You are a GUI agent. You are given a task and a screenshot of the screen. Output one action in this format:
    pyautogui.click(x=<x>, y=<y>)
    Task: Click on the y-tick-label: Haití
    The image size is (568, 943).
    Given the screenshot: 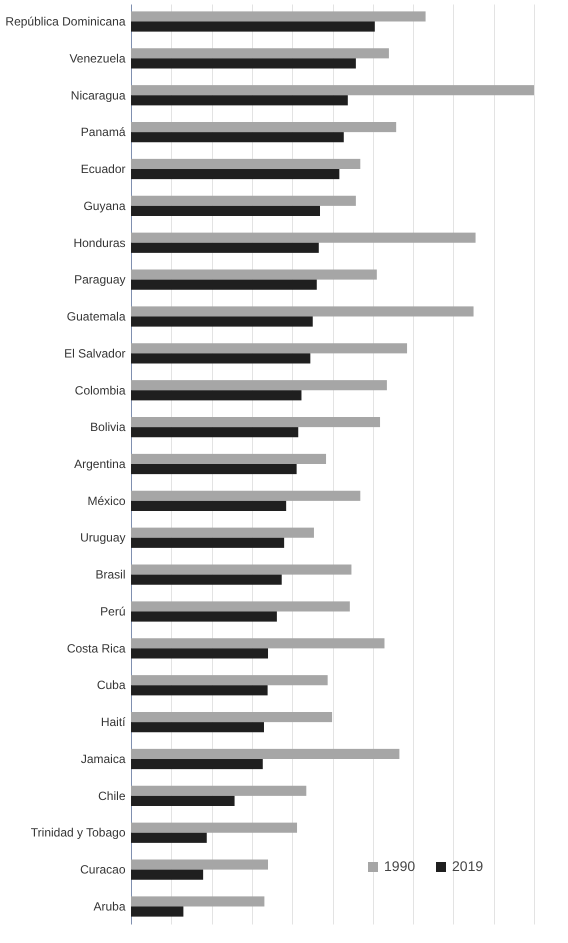 What is the action you would take?
    pyautogui.click(x=113, y=722)
    